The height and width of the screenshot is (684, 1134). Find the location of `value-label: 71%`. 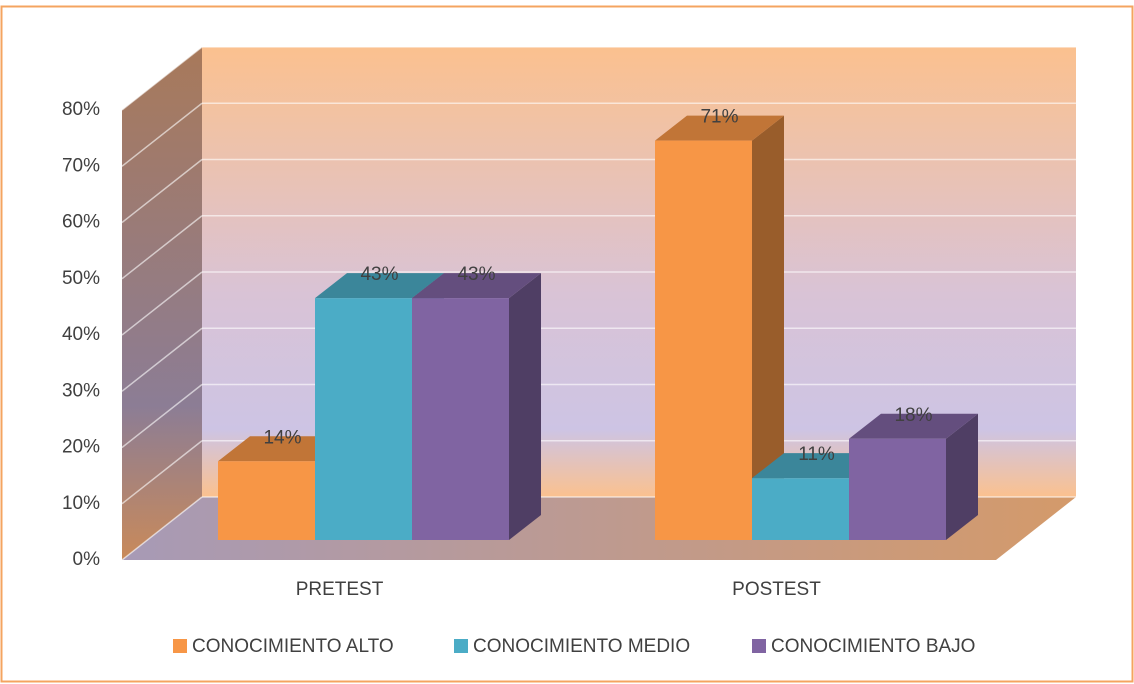

value-label: 71% is located at coordinates (719, 117).